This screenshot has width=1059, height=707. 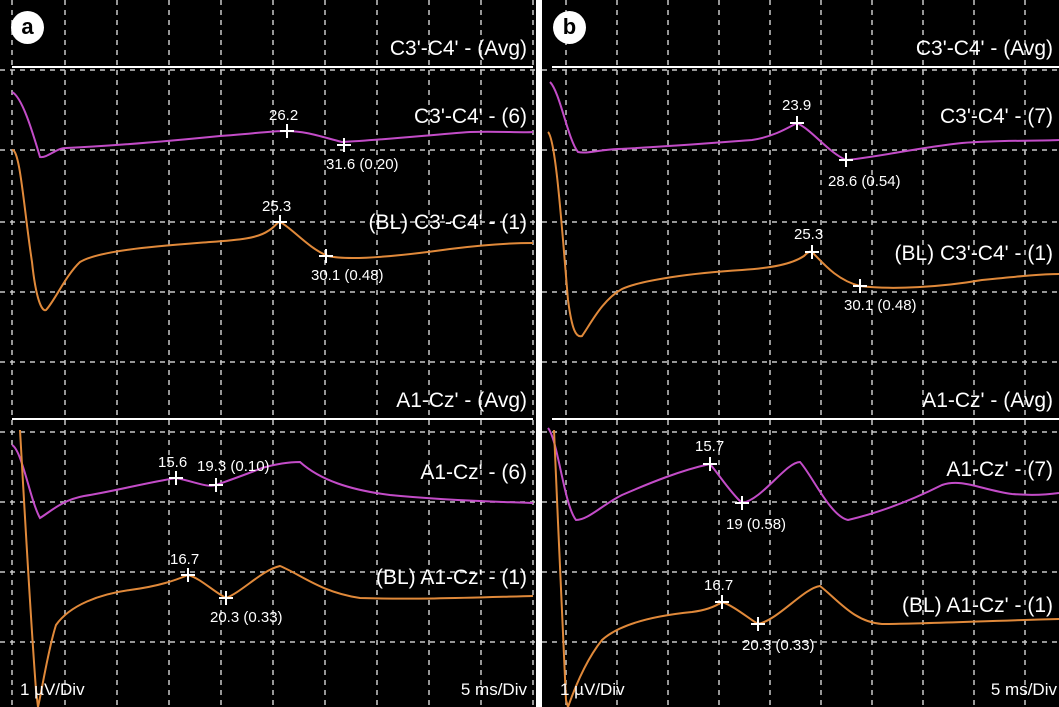 I want to click on marker-label: 28.6 (0.54), so click(x=864, y=181).